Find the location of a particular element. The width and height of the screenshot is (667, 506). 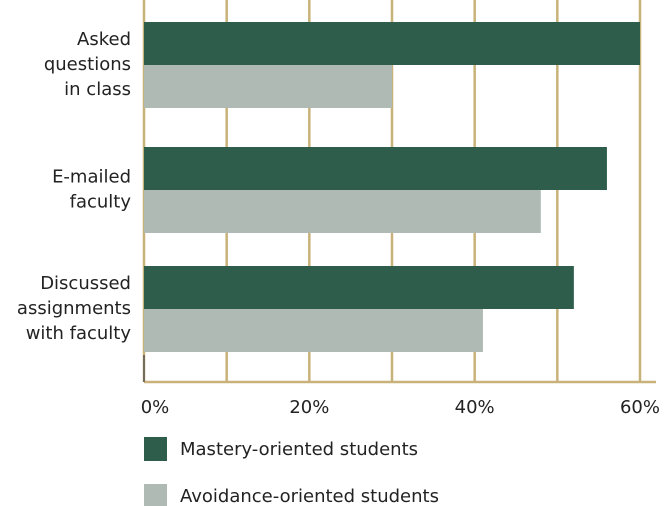

category-label: Asked questions in class is located at coordinates (87, 64).